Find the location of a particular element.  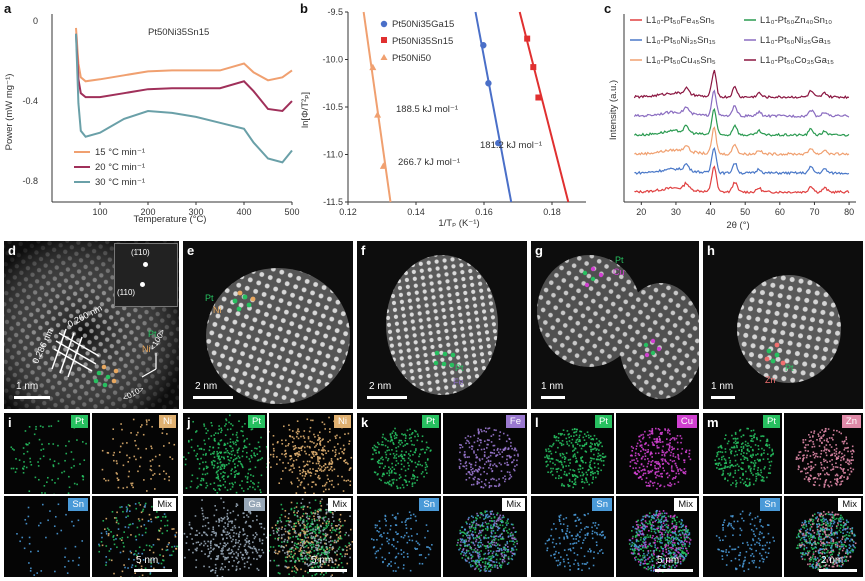

eds-l-tile-cu: Cu is located at coordinates (657, 453).